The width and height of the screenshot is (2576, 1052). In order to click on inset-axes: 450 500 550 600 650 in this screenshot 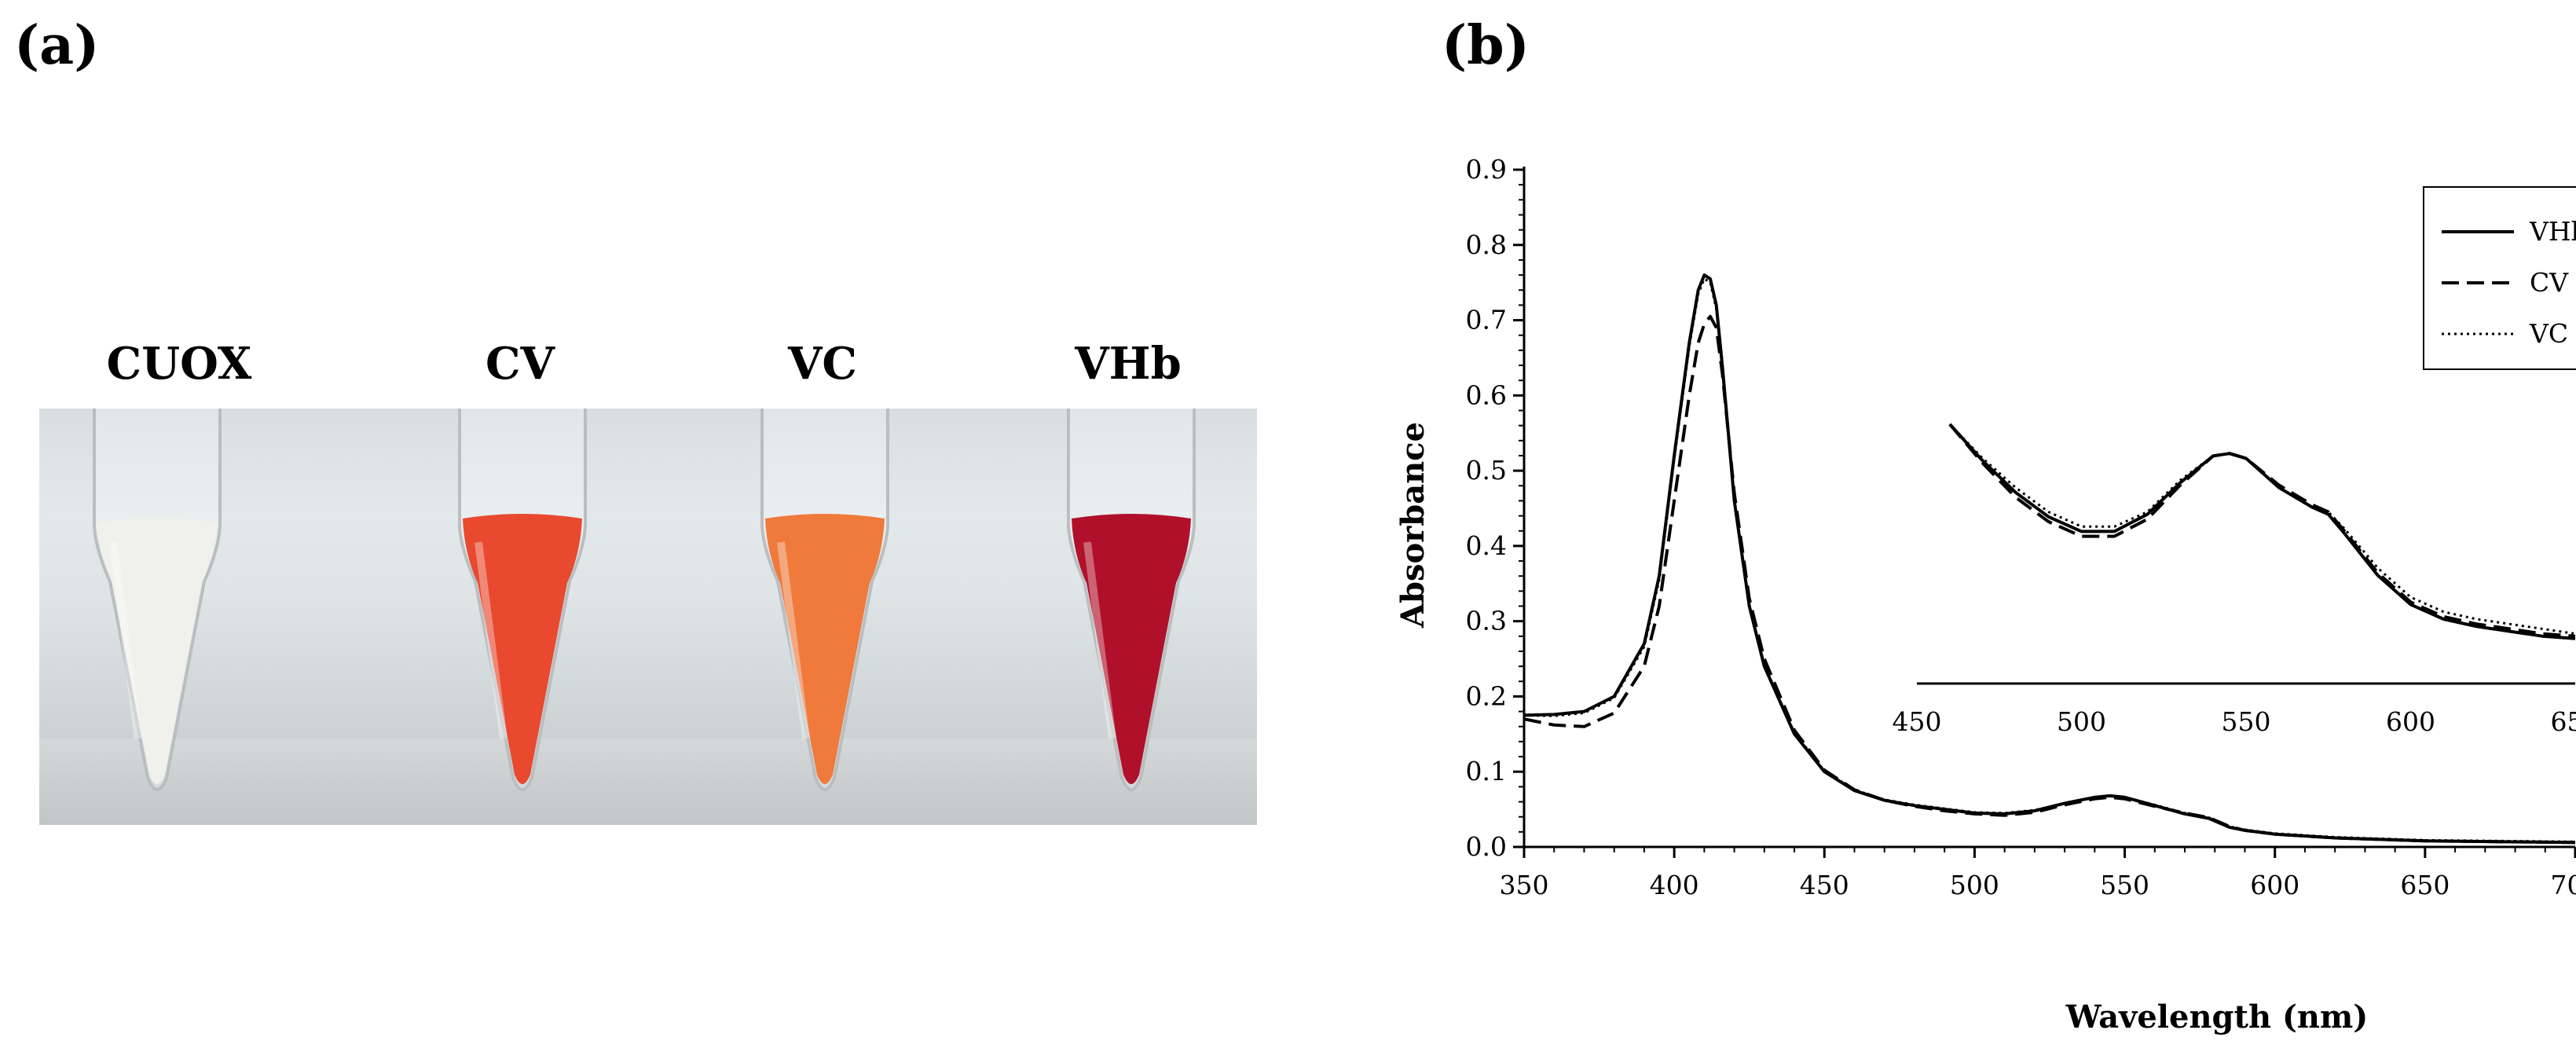, I will do `click(2234, 709)`.